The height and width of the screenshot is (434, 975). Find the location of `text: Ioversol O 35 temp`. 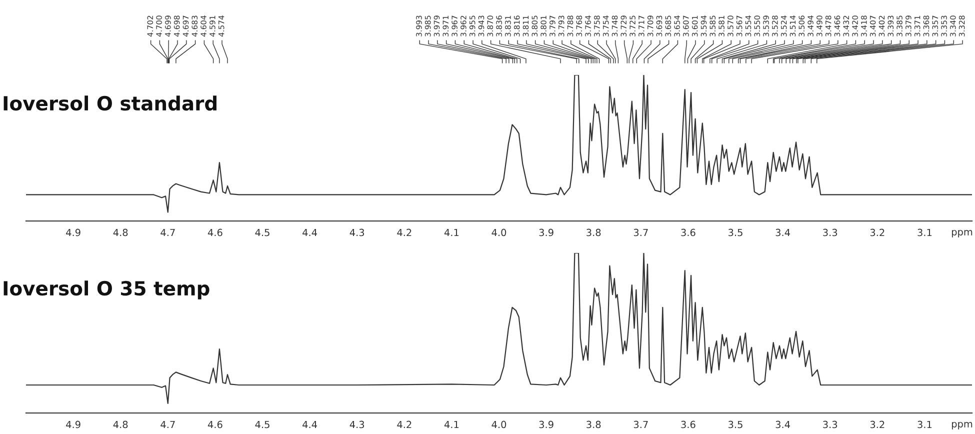

text: Ioversol O 35 temp is located at coordinates (107, 290).